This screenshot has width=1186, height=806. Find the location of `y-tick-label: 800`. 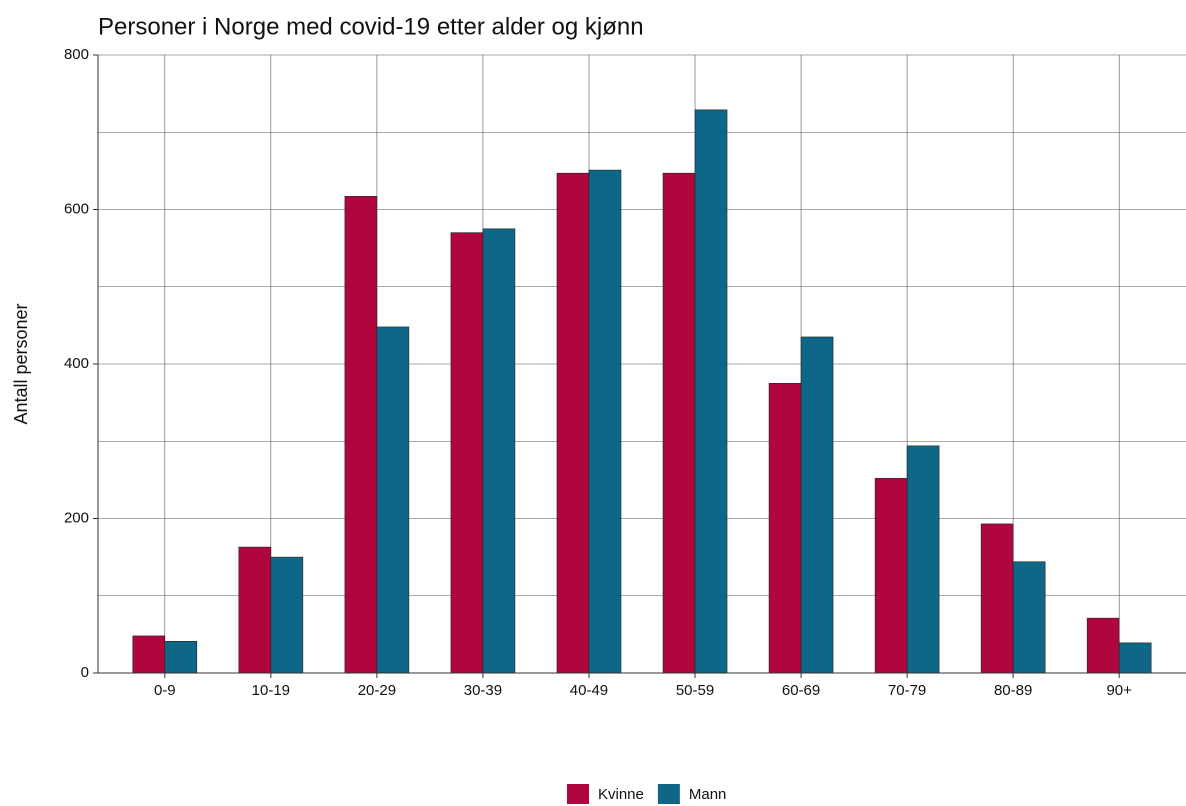

y-tick-label: 800 is located at coordinates (76, 54).